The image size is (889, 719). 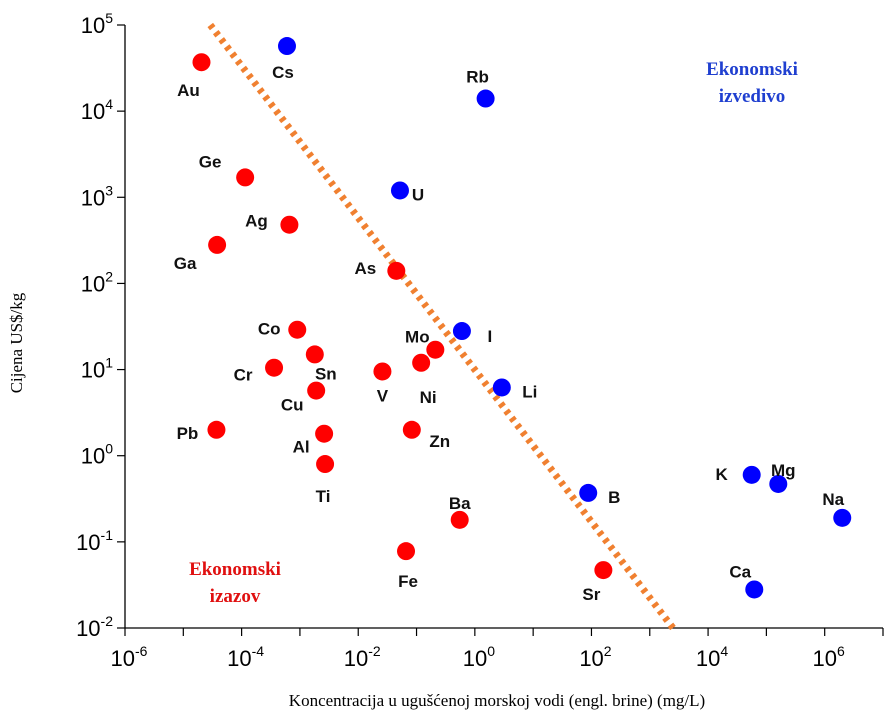 What do you see at coordinates (316, 390) in the screenshot?
I see `data-point-cu` at bounding box center [316, 390].